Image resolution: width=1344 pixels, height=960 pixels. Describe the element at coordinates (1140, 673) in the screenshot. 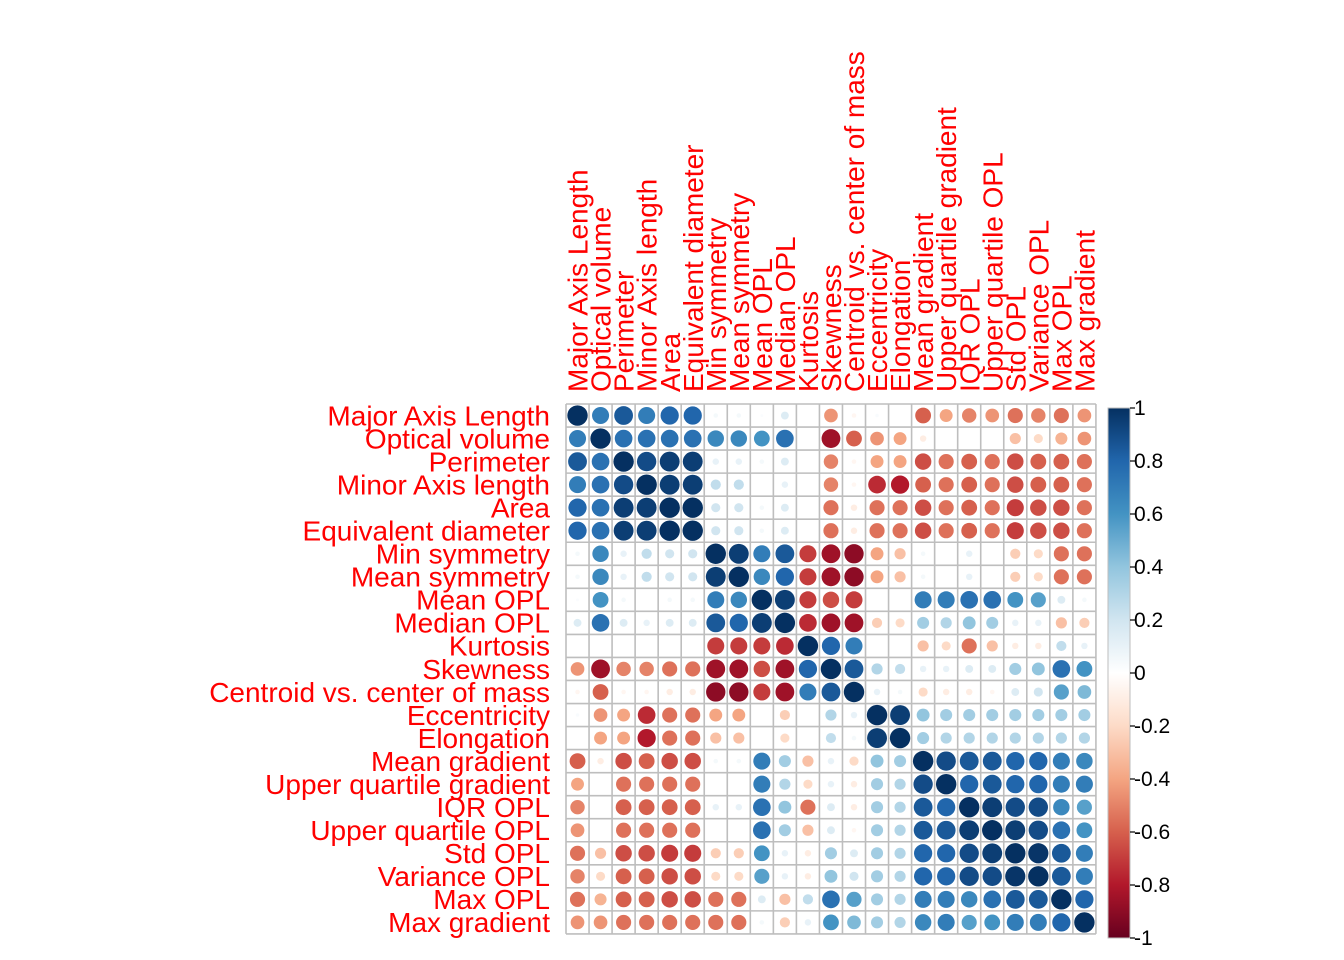

I see `legend-tick-label: 0` at that location.